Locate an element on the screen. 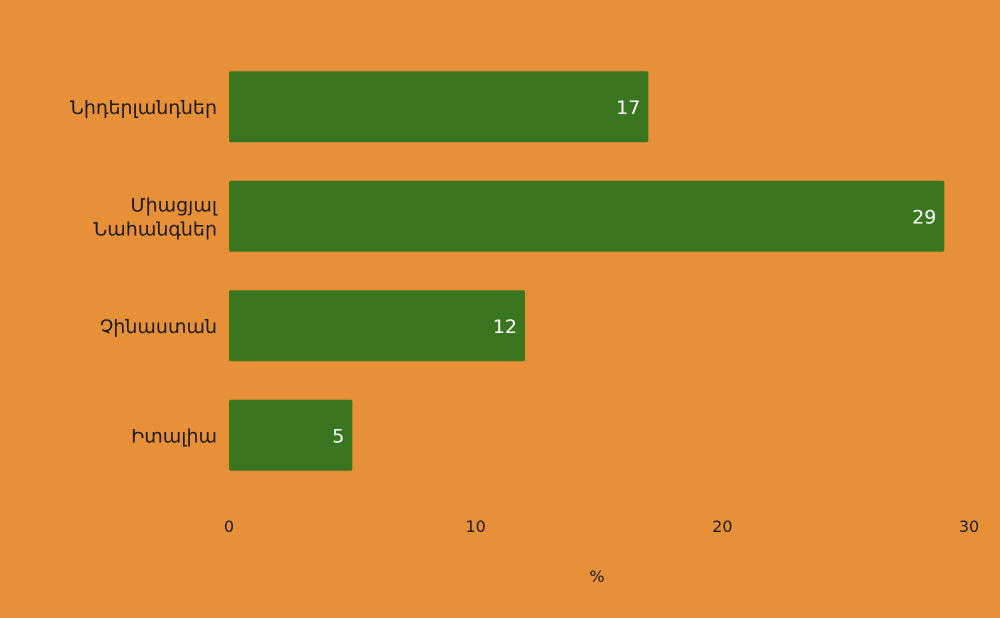 The height and width of the screenshot is (618, 1000). x-tick-label: 10 is located at coordinates (475, 526).